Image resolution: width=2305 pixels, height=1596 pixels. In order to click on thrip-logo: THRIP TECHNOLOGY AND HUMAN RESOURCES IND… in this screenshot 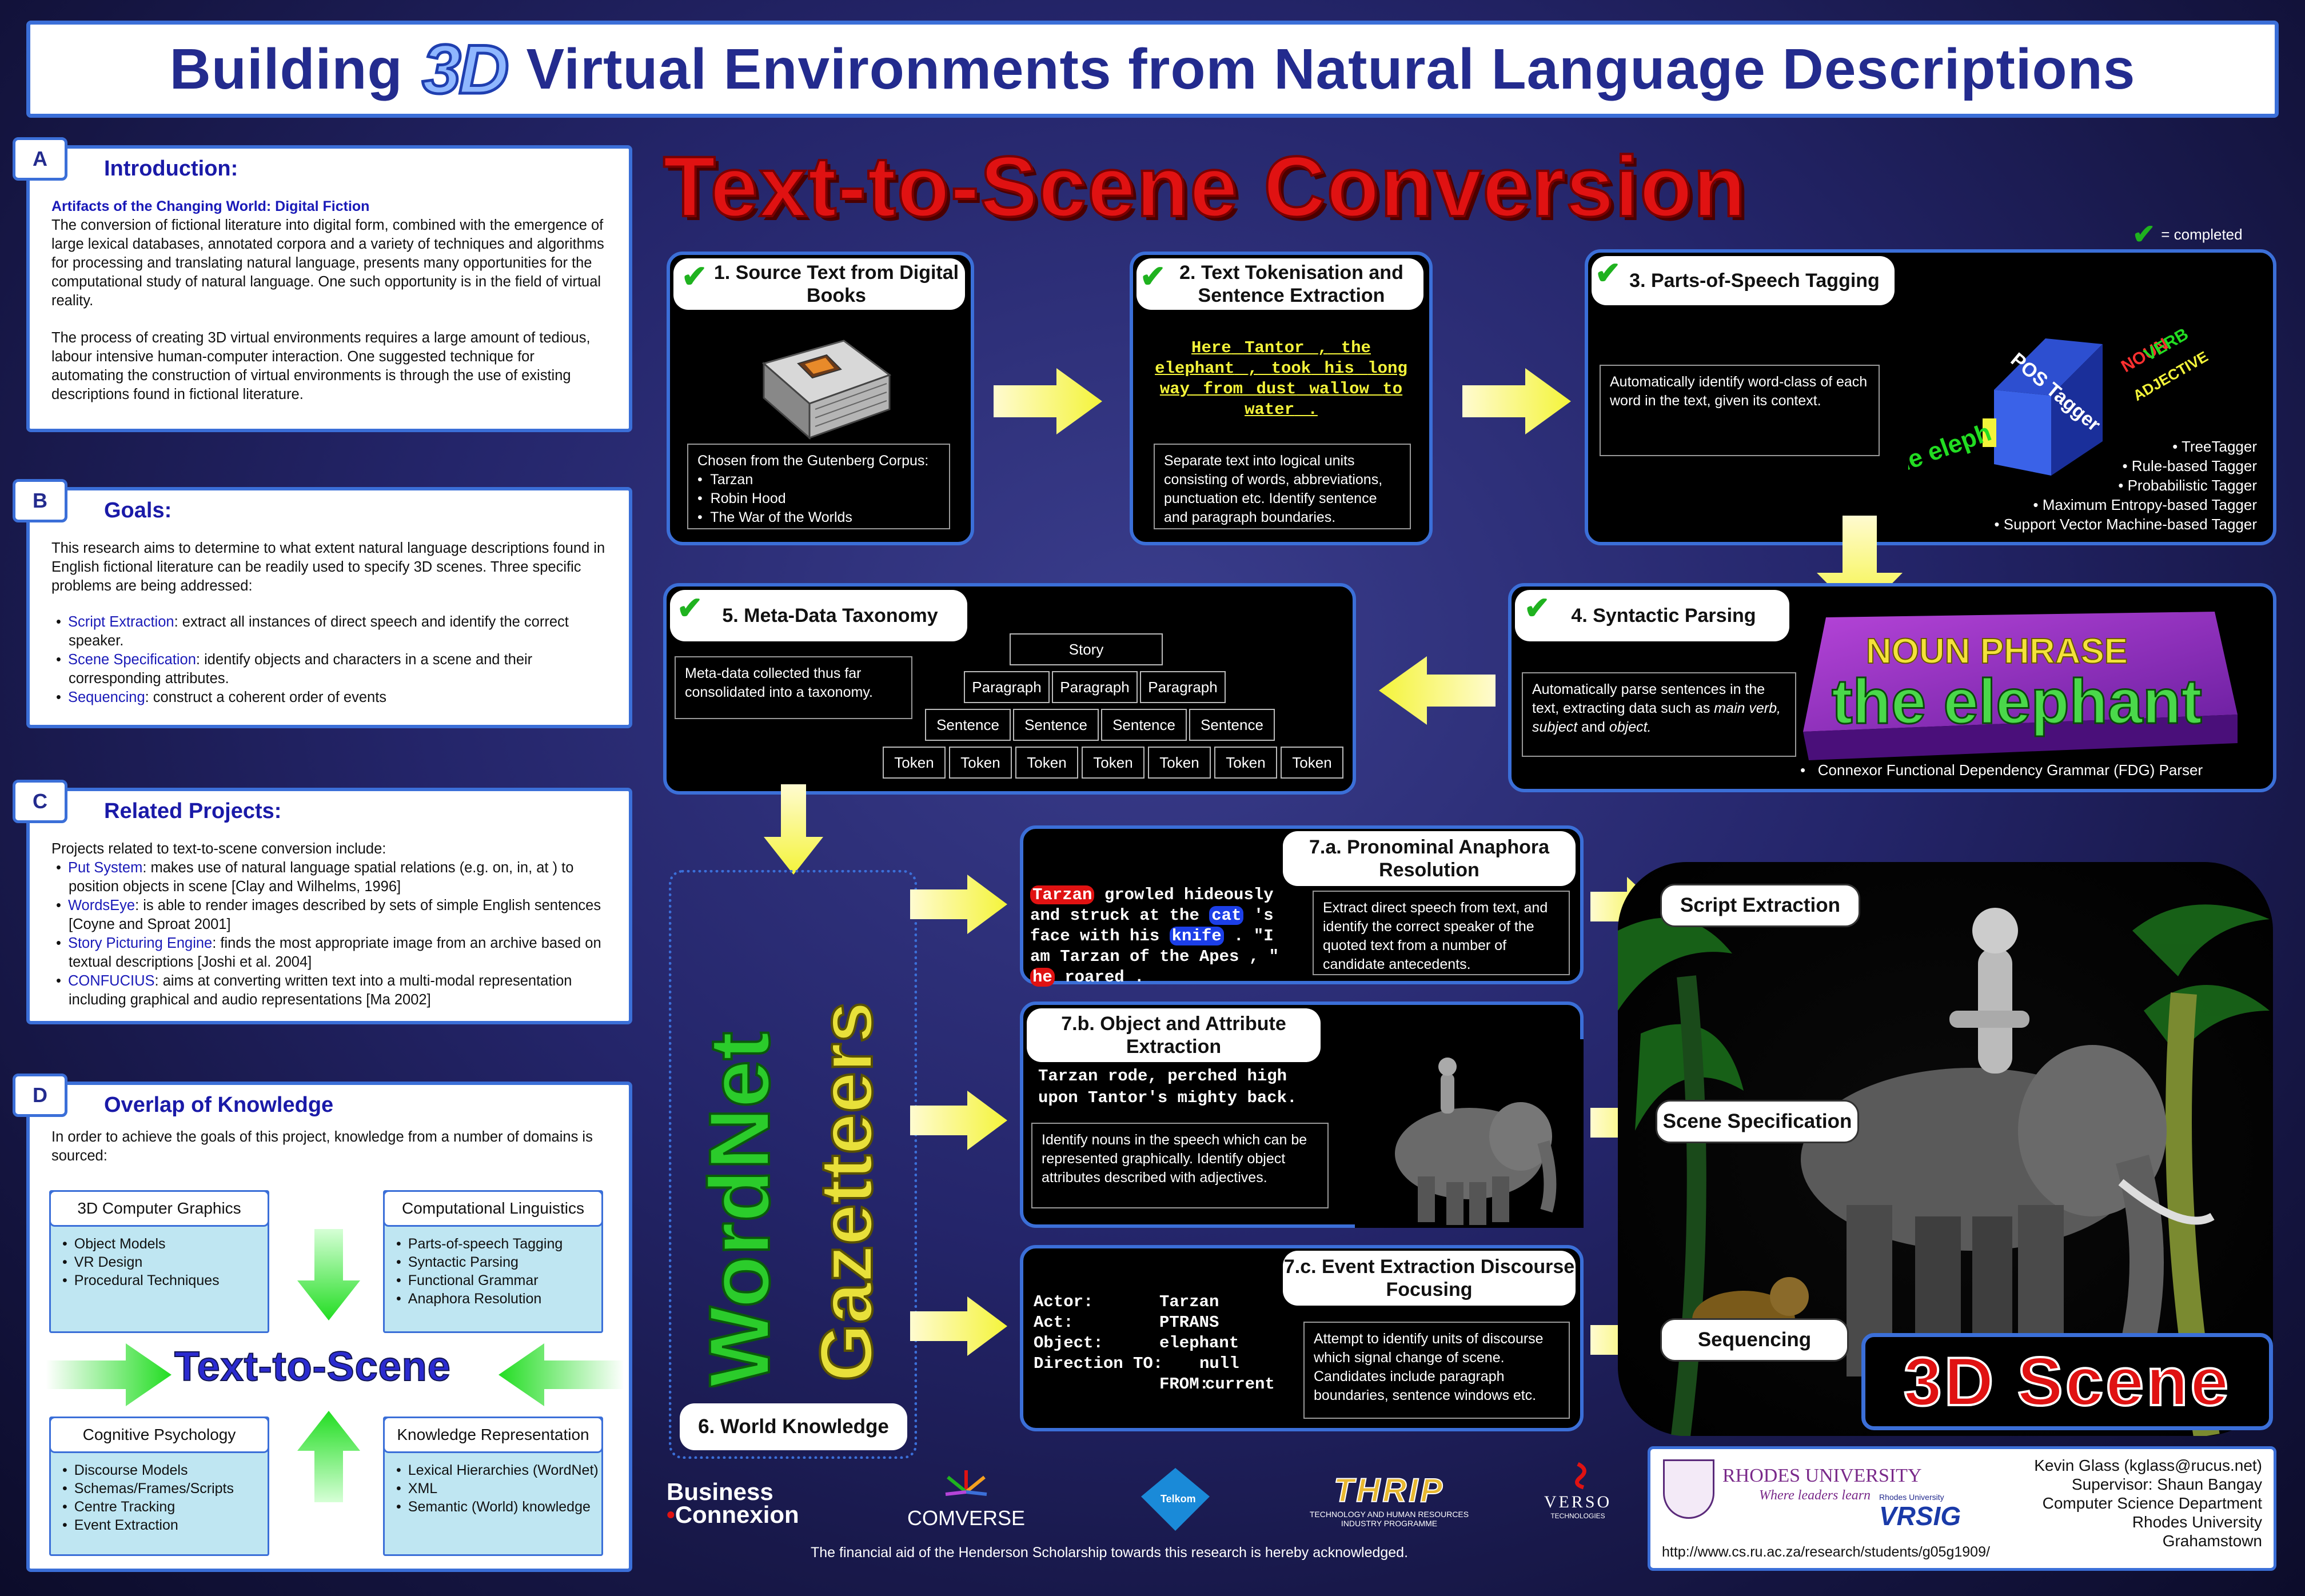, I will do `click(1389, 1499)`.